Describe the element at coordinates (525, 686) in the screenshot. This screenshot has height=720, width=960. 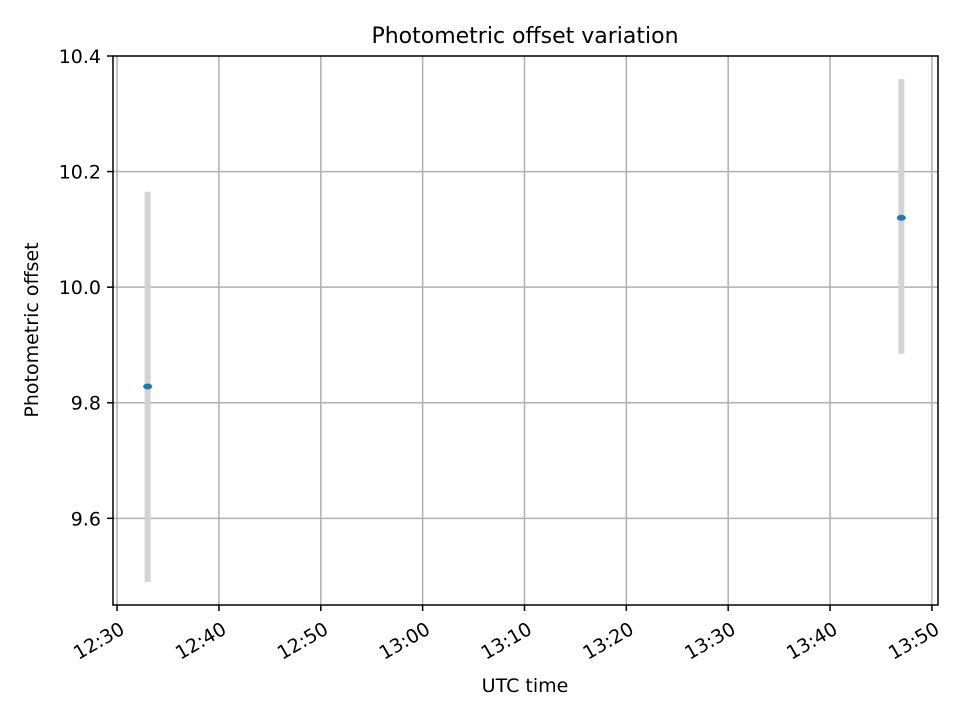
I see `x-axis-label: UTC time` at that location.